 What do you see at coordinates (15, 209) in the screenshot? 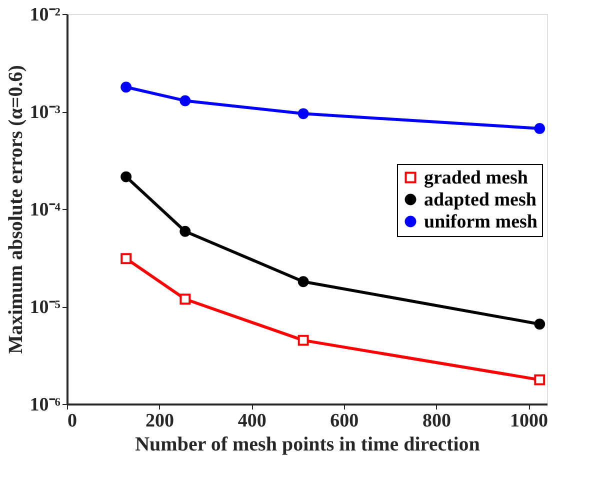
I see `y-axis-title: Maximum absolute errors (α=0.6)` at bounding box center [15, 209].